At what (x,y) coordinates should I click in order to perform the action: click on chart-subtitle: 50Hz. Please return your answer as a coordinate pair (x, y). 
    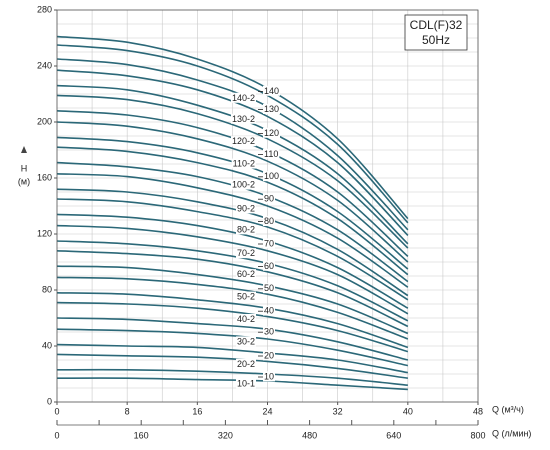
    Looking at the image, I should click on (436, 40).